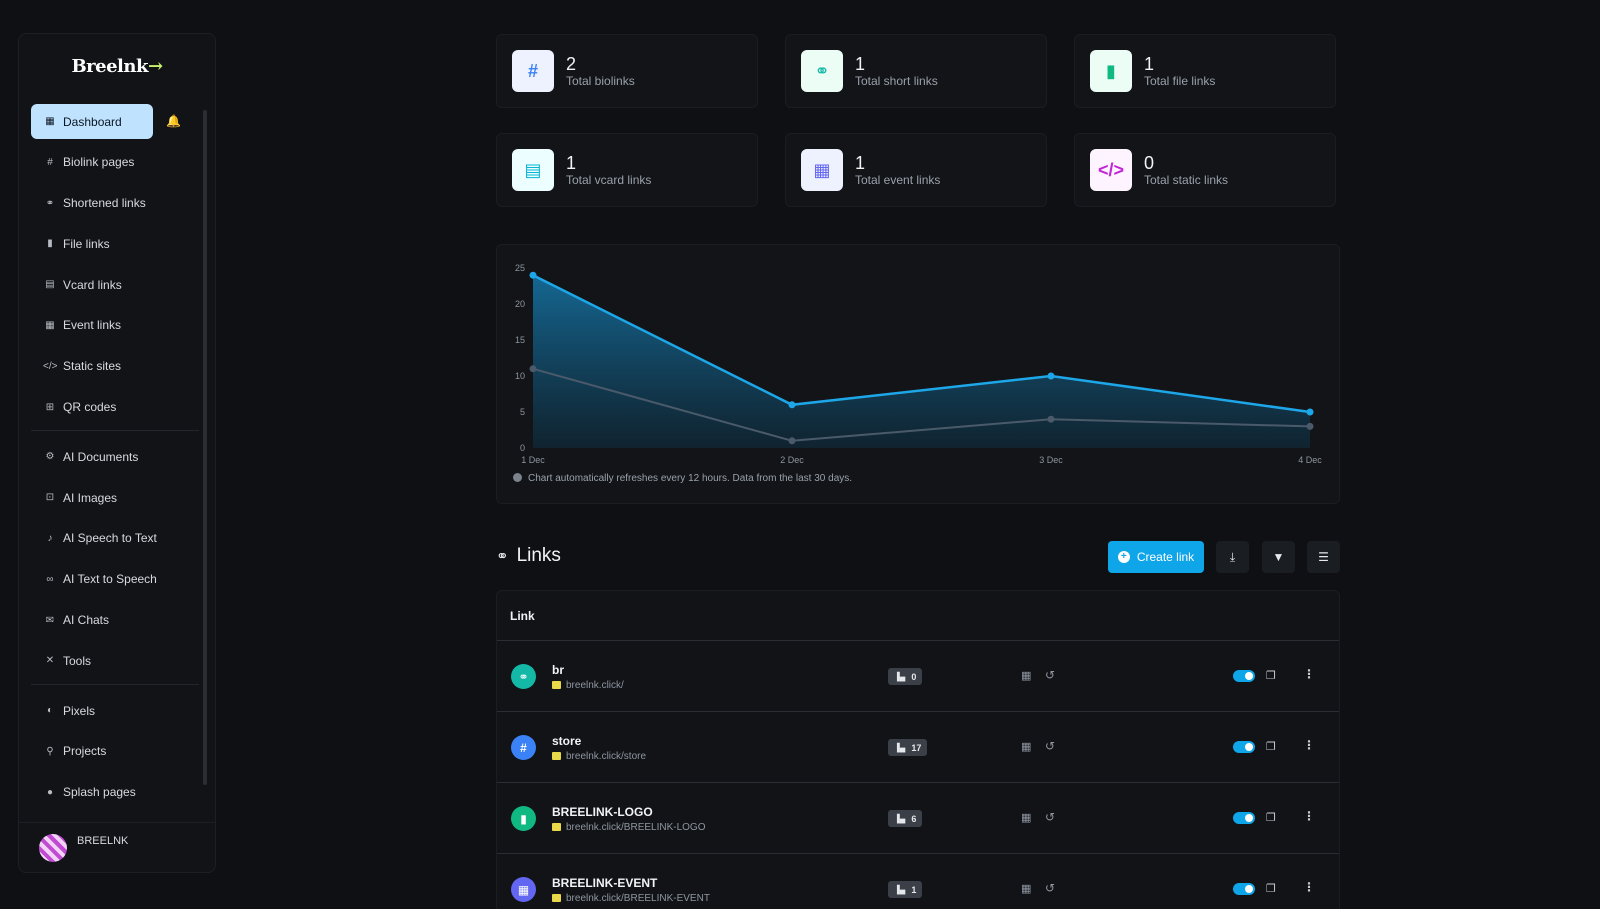 This screenshot has width=1600, height=909. What do you see at coordinates (1232, 557) in the screenshot?
I see `download-button: ⤓` at bounding box center [1232, 557].